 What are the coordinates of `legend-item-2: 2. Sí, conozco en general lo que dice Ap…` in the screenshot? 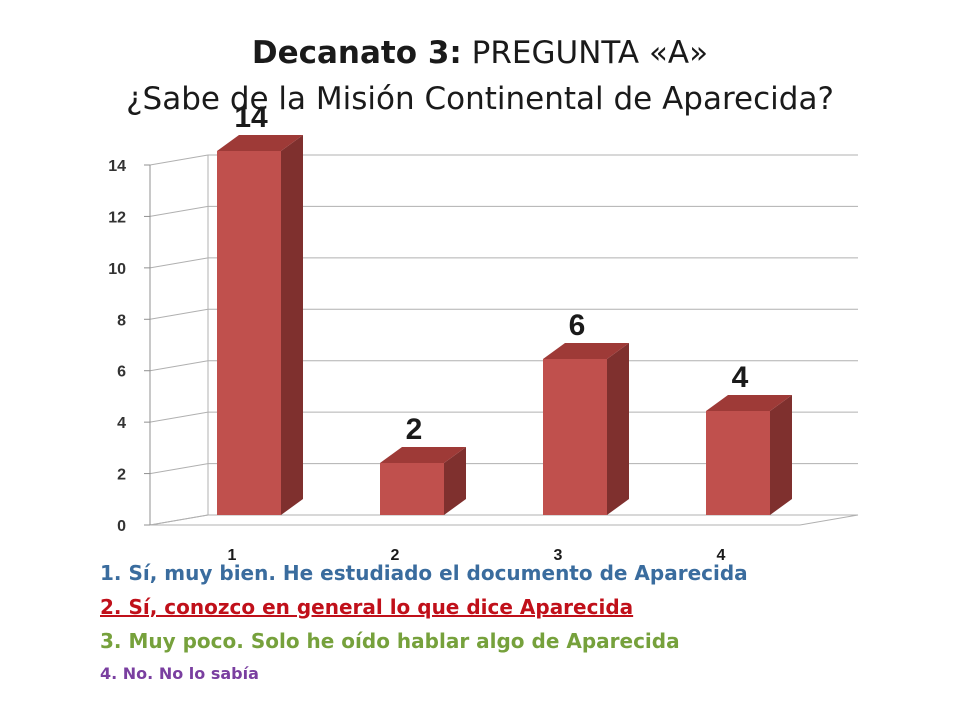 It's located at (367, 607).